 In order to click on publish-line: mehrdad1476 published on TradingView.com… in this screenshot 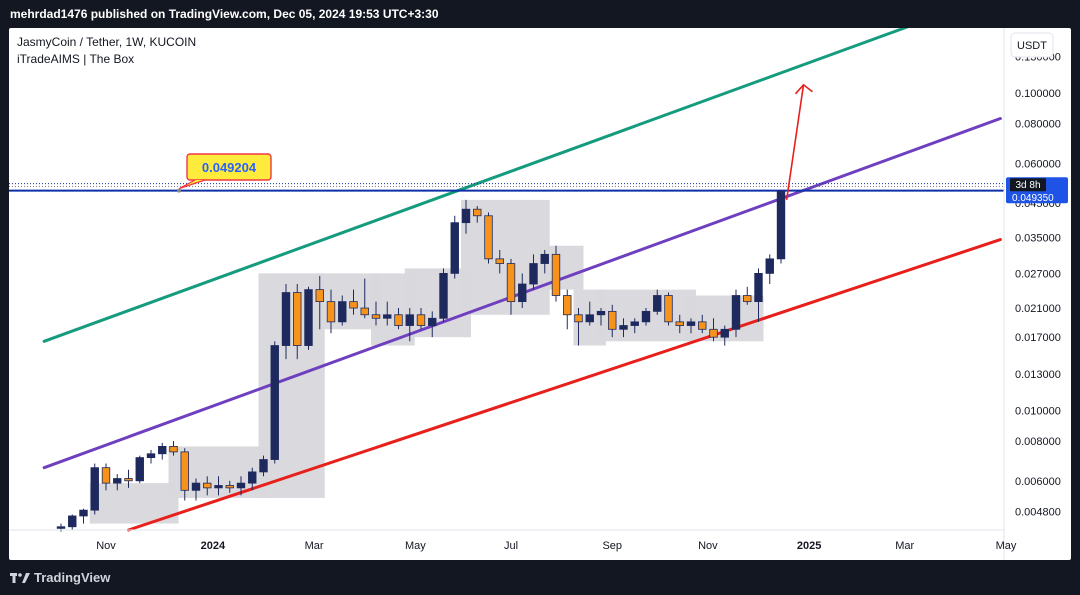, I will do `click(224, 14)`.